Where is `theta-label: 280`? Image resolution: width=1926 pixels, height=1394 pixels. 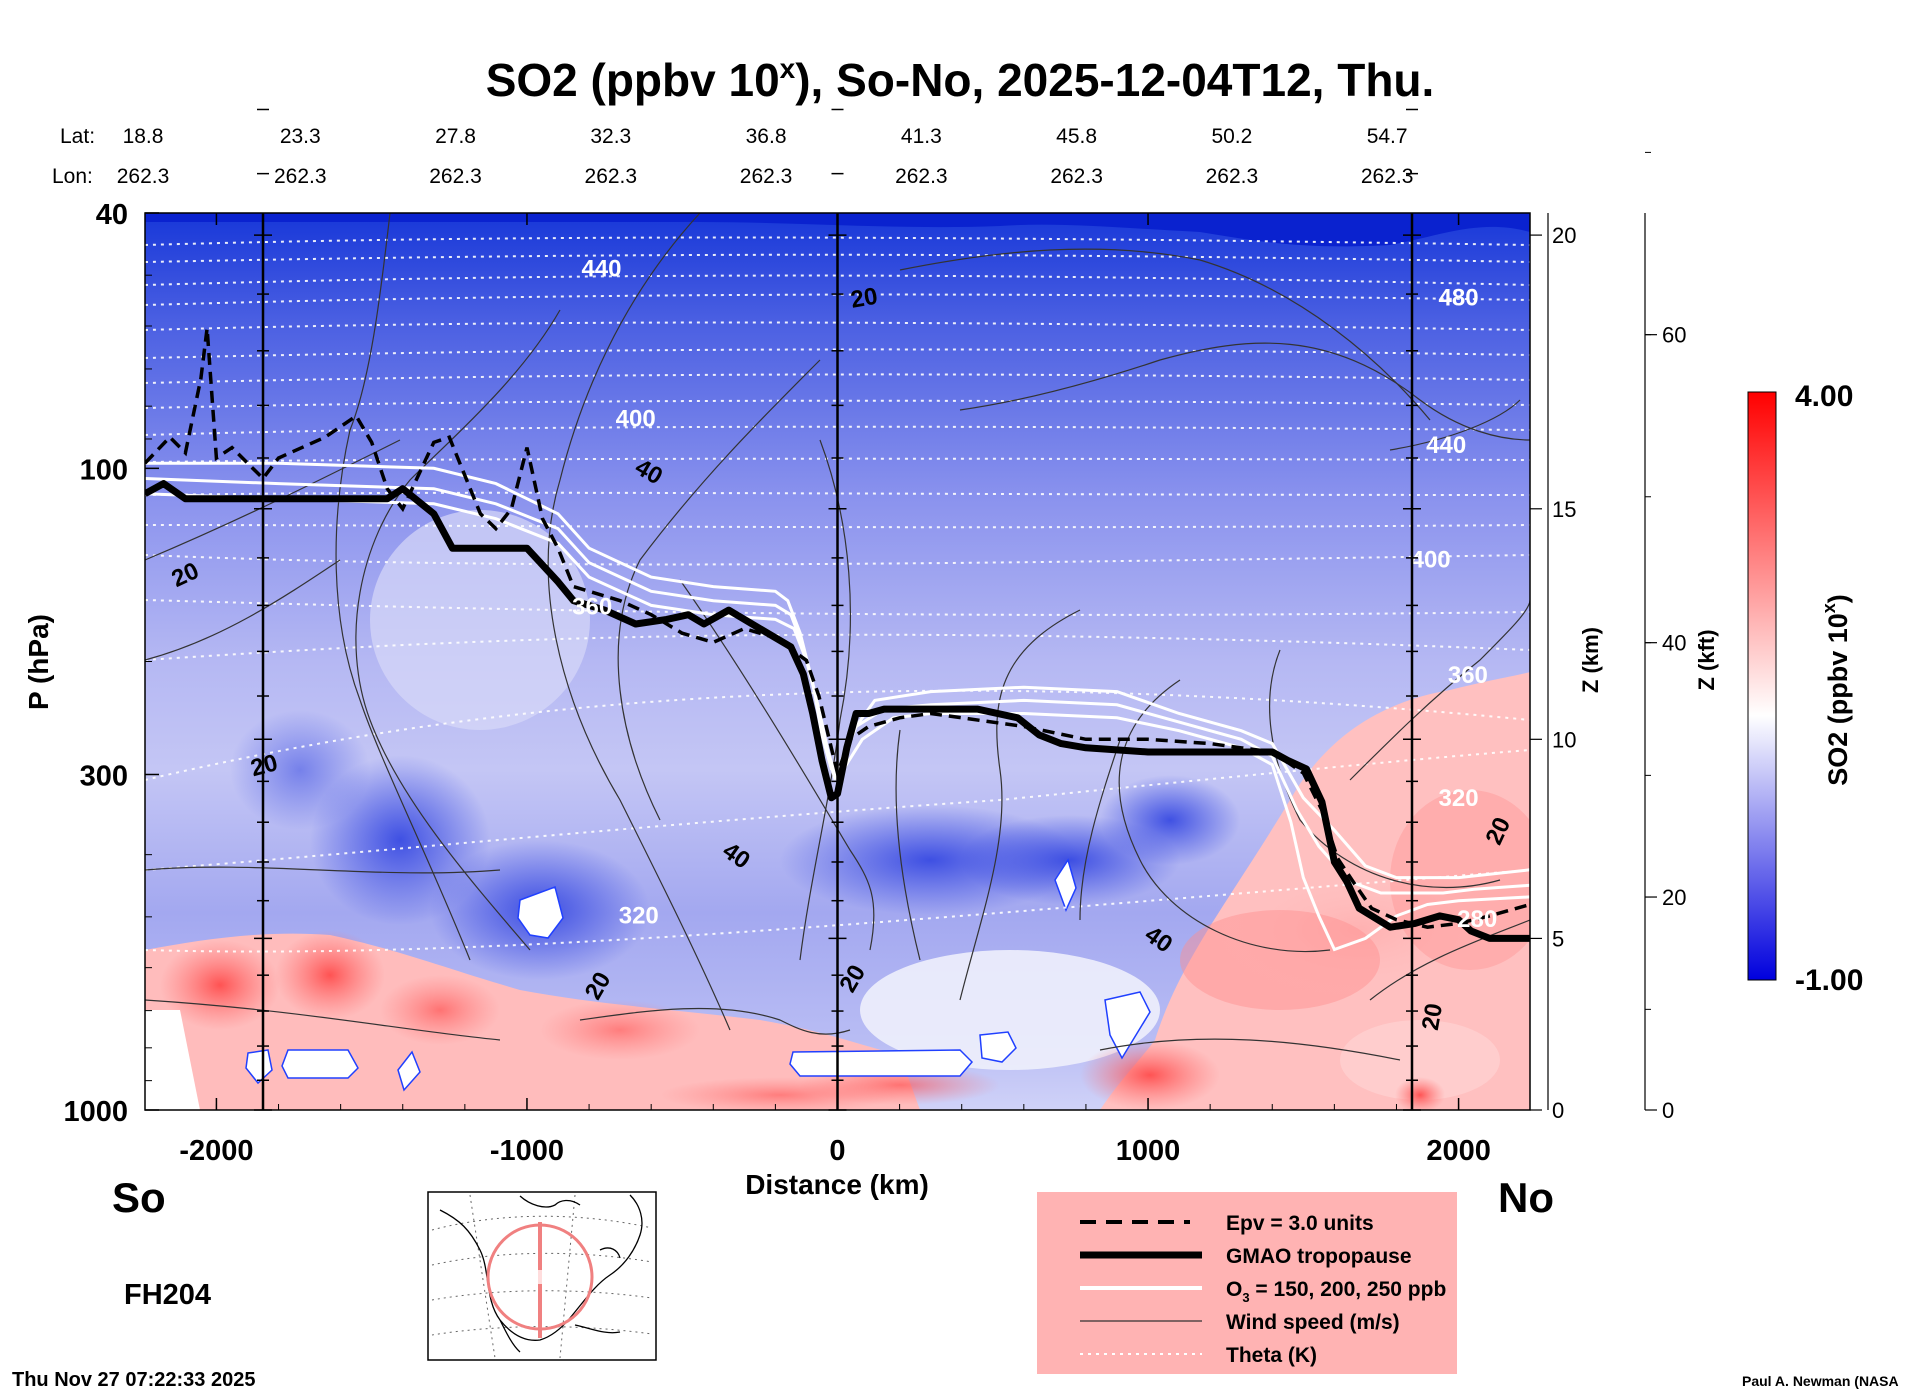 theta-label: 280 is located at coordinates (1477, 919).